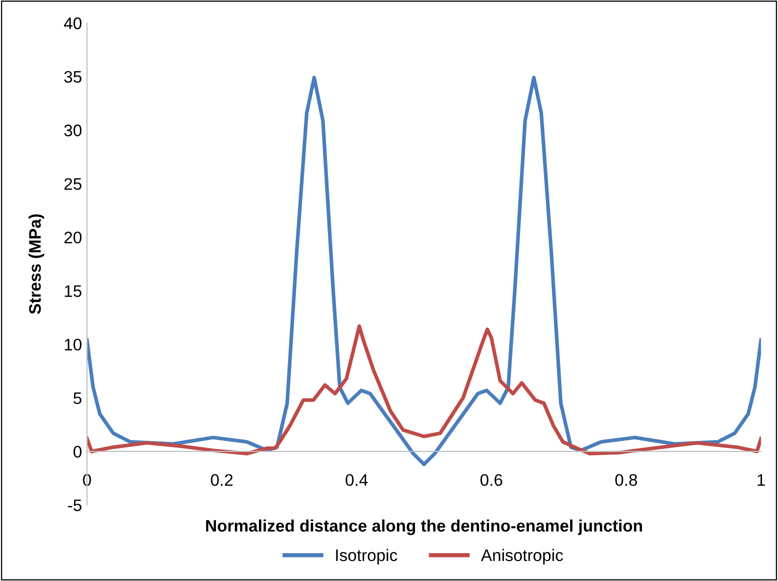 The height and width of the screenshot is (581, 778). What do you see at coordinates (78, 398) in the screenshot?
I see `y-tick-label: 5` at bounding box center [78, 398].